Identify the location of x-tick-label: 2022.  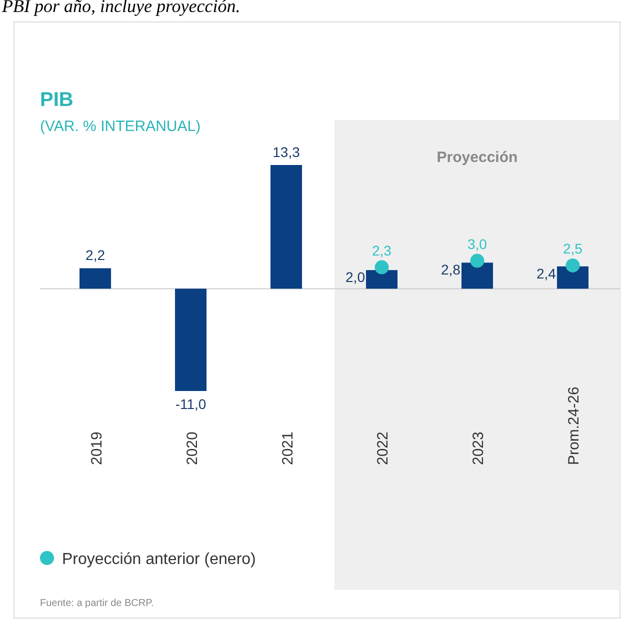
(383, 448).